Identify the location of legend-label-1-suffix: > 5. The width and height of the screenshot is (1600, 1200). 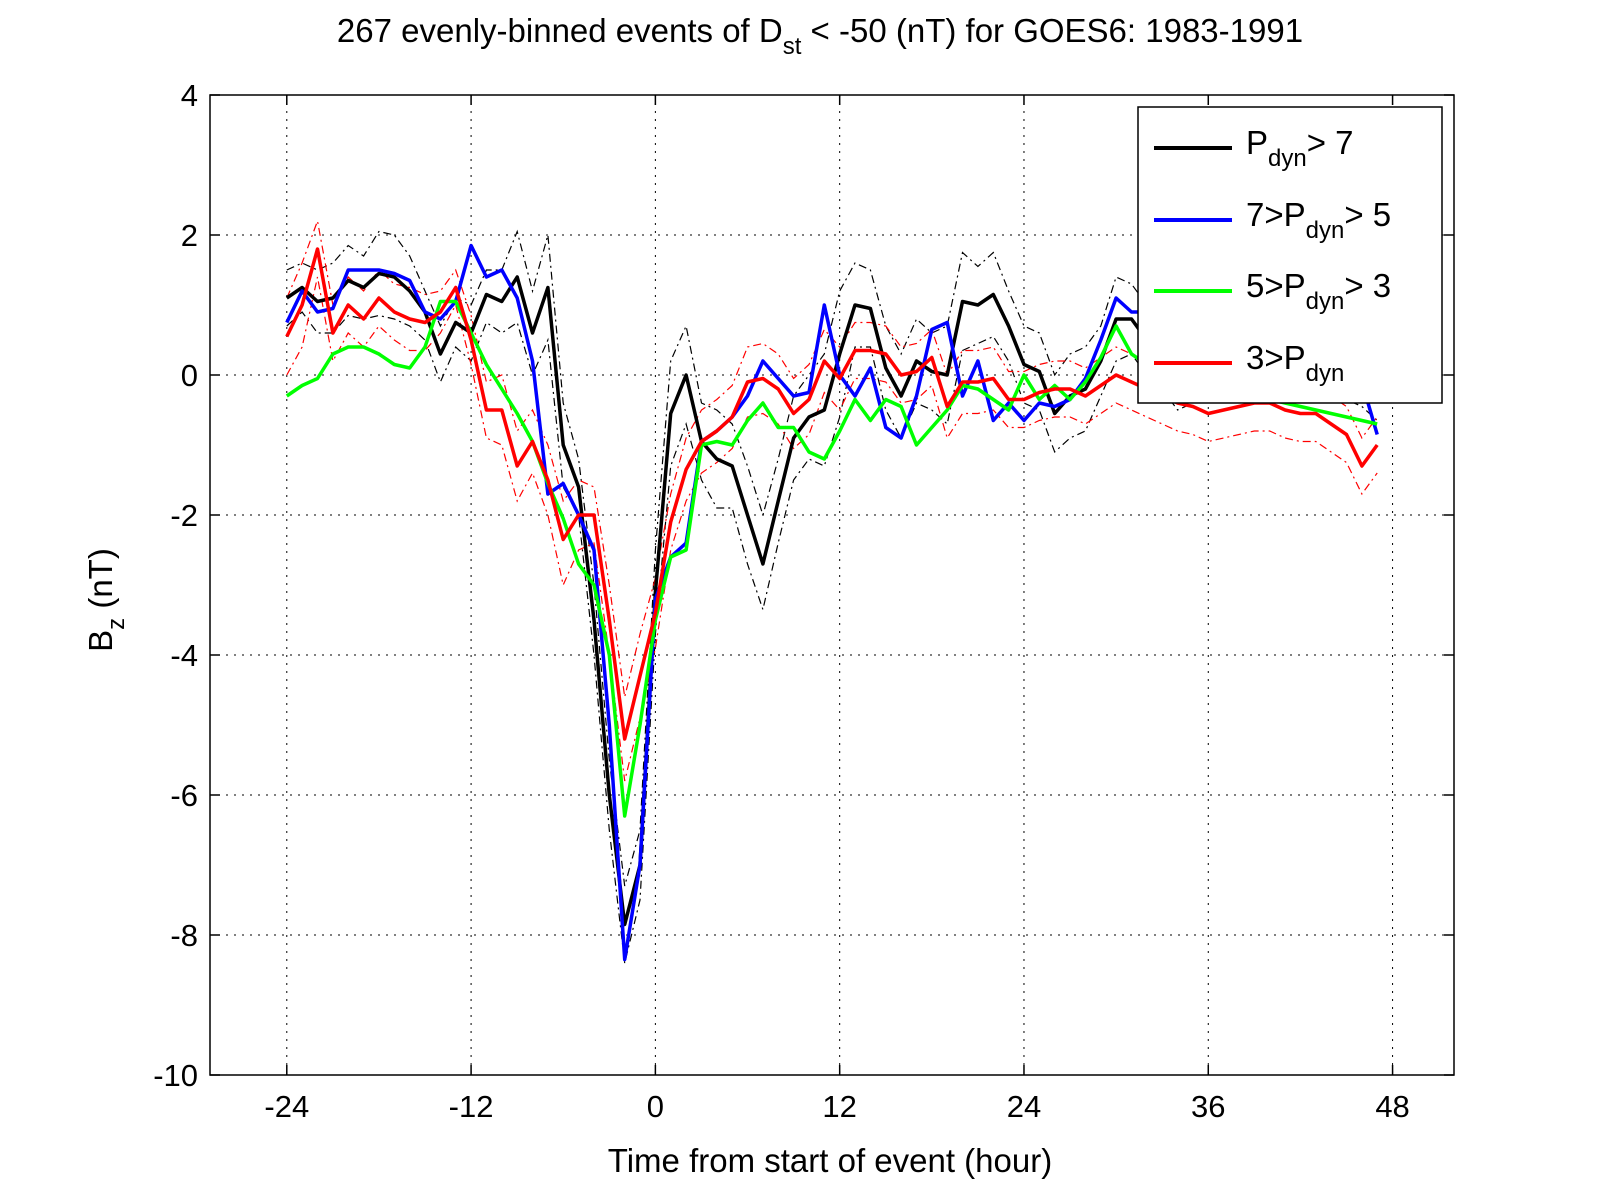
(1367, 214).